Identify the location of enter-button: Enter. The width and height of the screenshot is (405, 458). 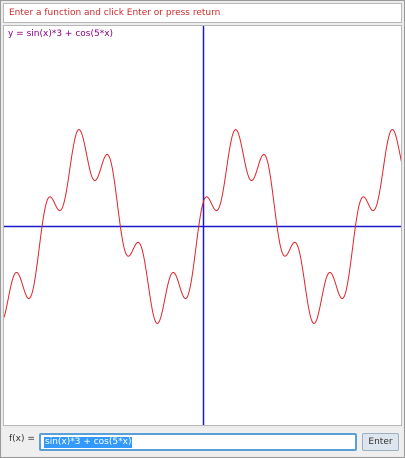
(380, 442).